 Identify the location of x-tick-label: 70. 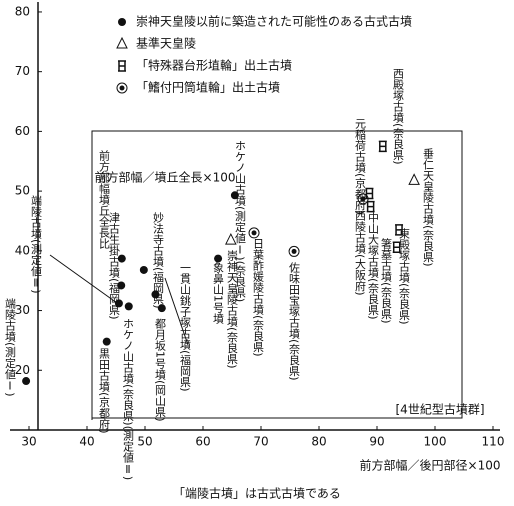
(260, 442).